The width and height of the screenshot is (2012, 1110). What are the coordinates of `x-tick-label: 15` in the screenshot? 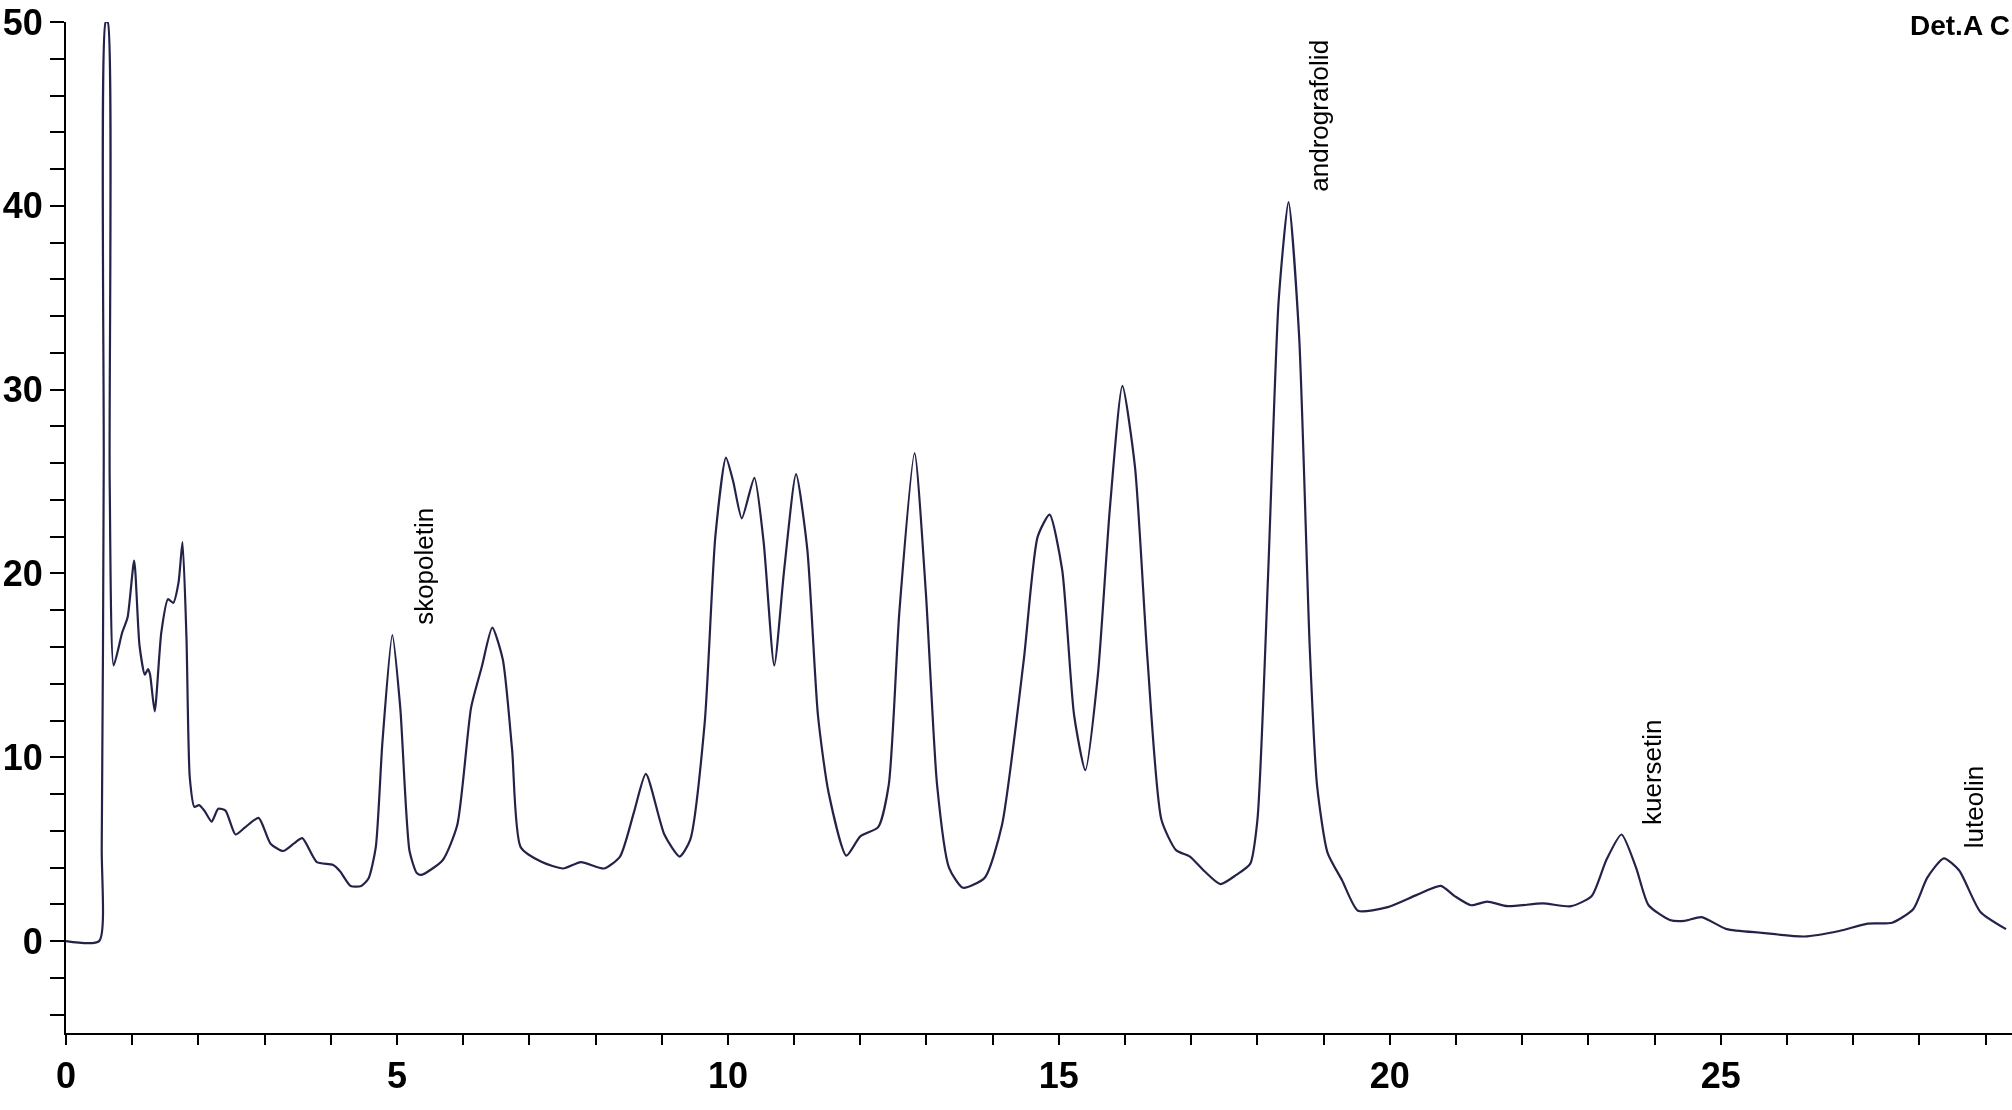 It's located at (1058, 1076).